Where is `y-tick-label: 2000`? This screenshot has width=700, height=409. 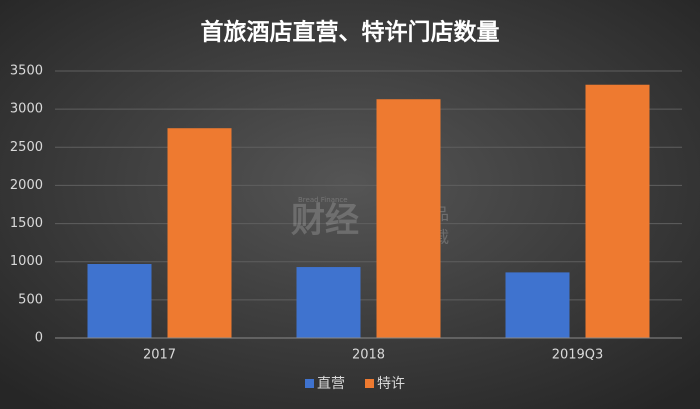 y-tick-label: 2000 is located at coordinates (26, 185).